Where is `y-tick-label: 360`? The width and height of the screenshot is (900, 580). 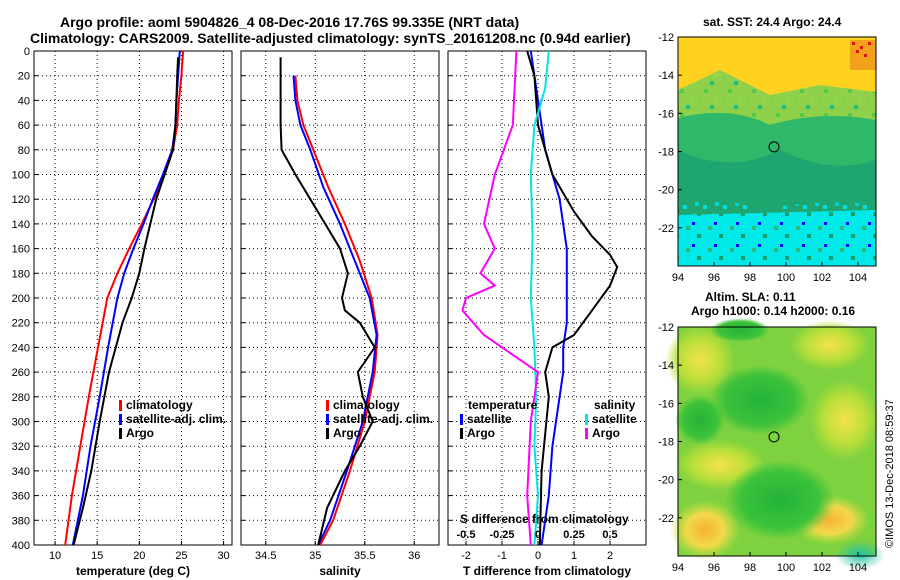
y-tick-label: 360 is located at coordinates (21, 497).